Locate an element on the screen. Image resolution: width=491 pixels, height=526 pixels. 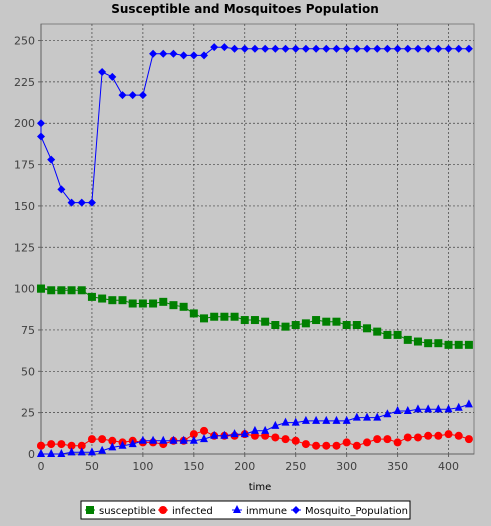
legend-label-susceptible: susceptible is located at coordinates (127, 511).